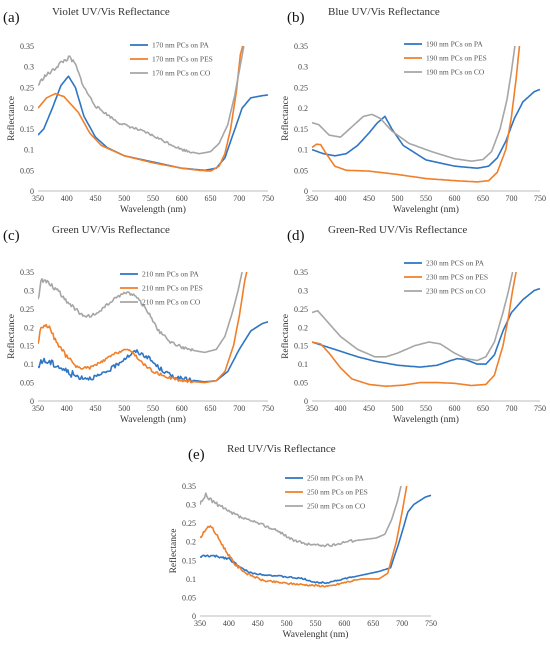  I want to click on legend-label: 250 nm PCs on PES, so click(337, 492).